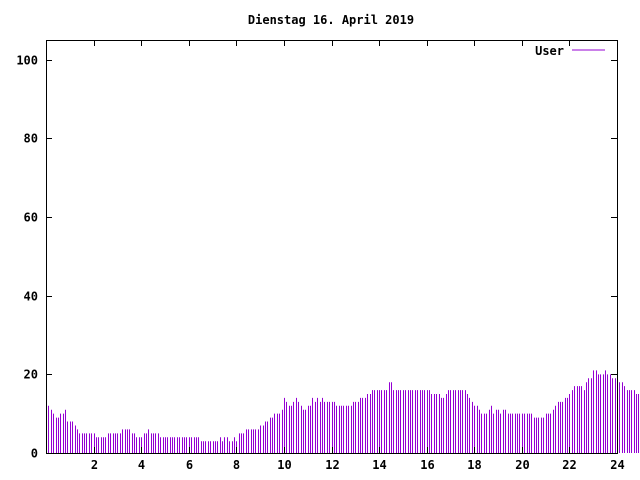 The width and height of the screenshot is (640, 480). What do you see at coordinates (522, 465) in the screenshot?
I see `x-tick-label: 20` at bounding box center [522, 465].